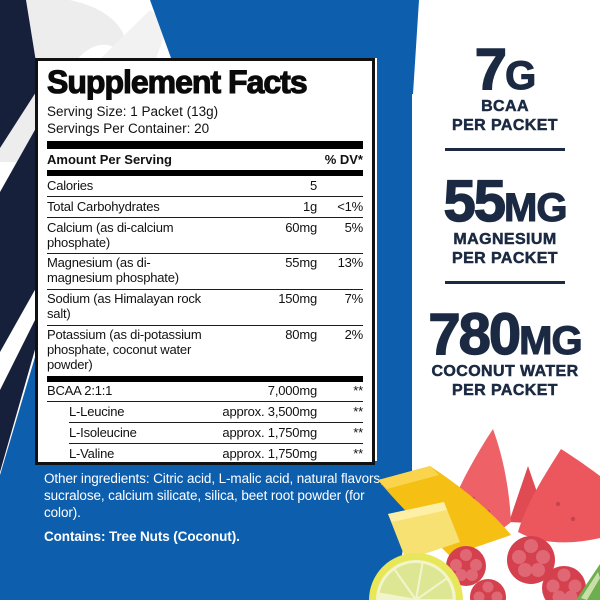 The image size is (600, 600). Describe the element at coordinates (354, 227) in the screenshot. I see `nutrient-dv: 5%` at that location.